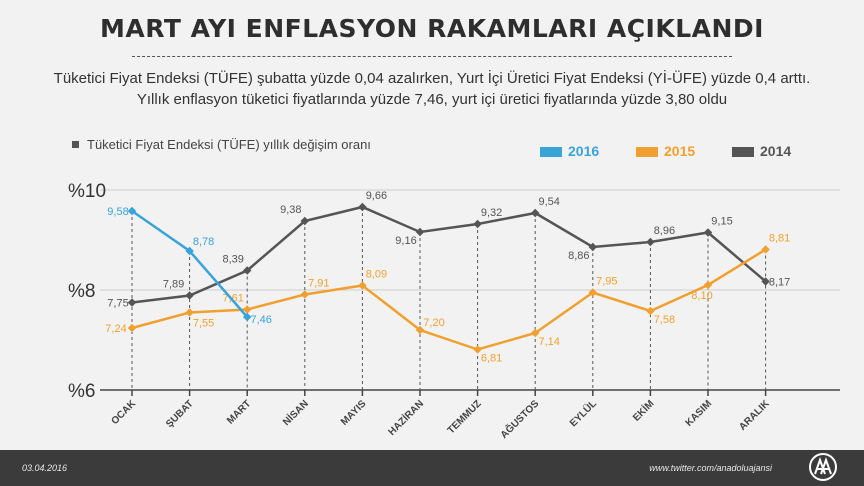  What do you see at coordinates (519, 419) in the screenshot?
I see `x-tick-label: AĞUSTOS` at bounding box center [519, 419].